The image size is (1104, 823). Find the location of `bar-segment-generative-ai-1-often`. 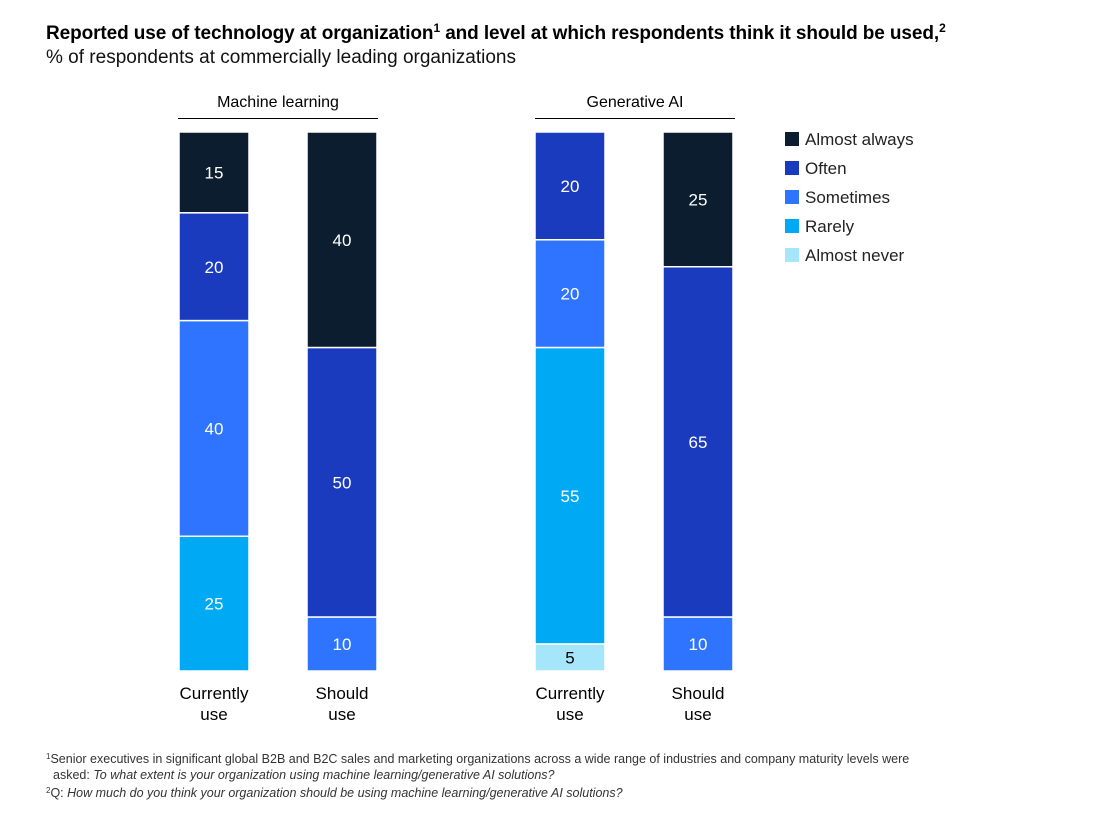

bar-segment-generative-ai-1-often is located at coordinates (698, 442).